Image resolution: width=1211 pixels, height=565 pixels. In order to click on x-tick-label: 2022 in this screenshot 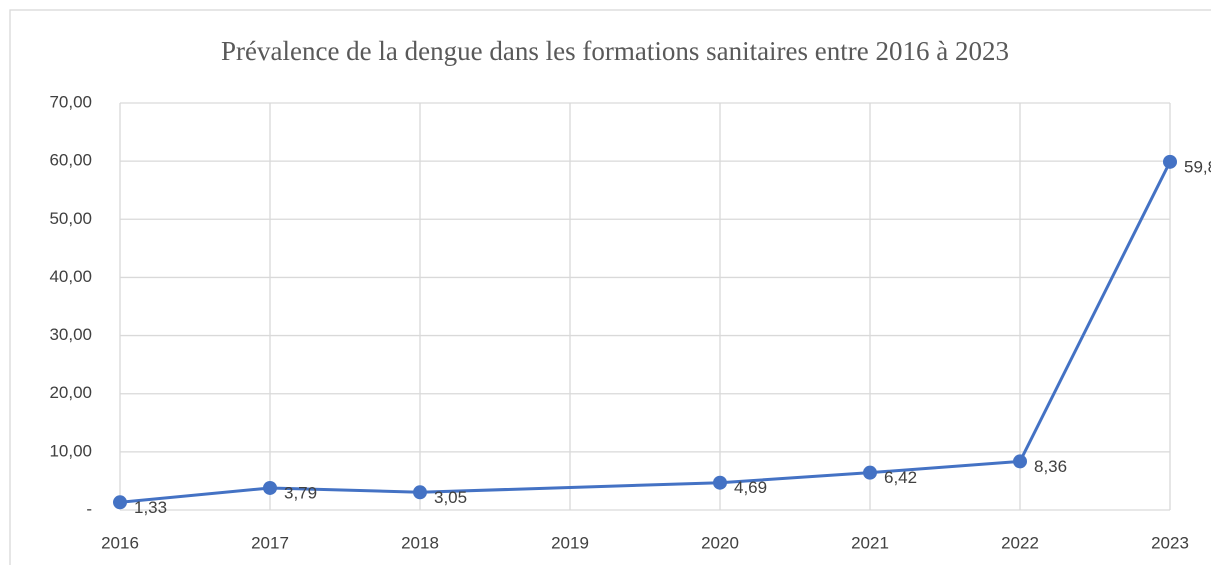, I will do `click(1020, 542)`.